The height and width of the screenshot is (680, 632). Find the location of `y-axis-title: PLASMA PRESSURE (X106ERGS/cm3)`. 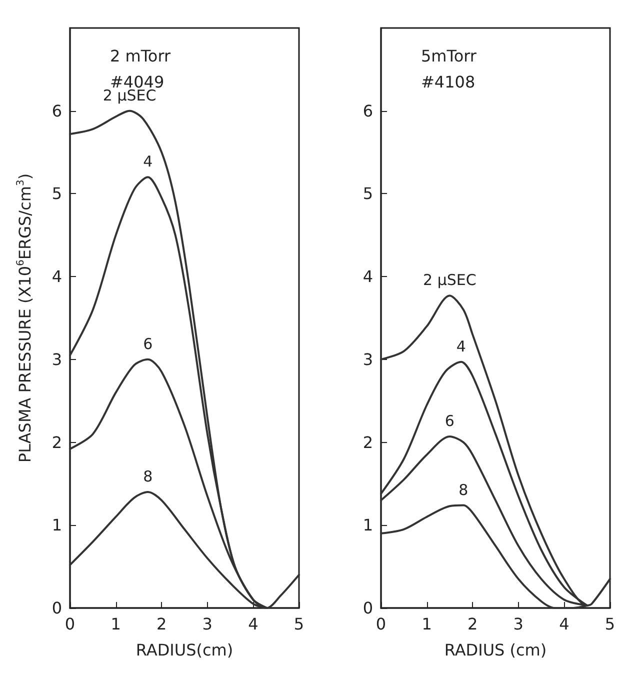

y-axis-title: PLASMA PRESSURE (X106ERGS/cm3) is located at coordinates (25, 318).